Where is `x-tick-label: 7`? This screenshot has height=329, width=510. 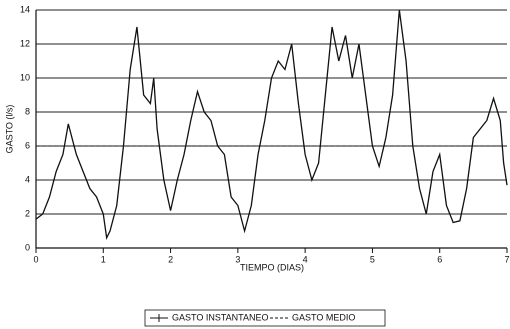
x-tick-label: 7 is located at coordinates (506, 259).